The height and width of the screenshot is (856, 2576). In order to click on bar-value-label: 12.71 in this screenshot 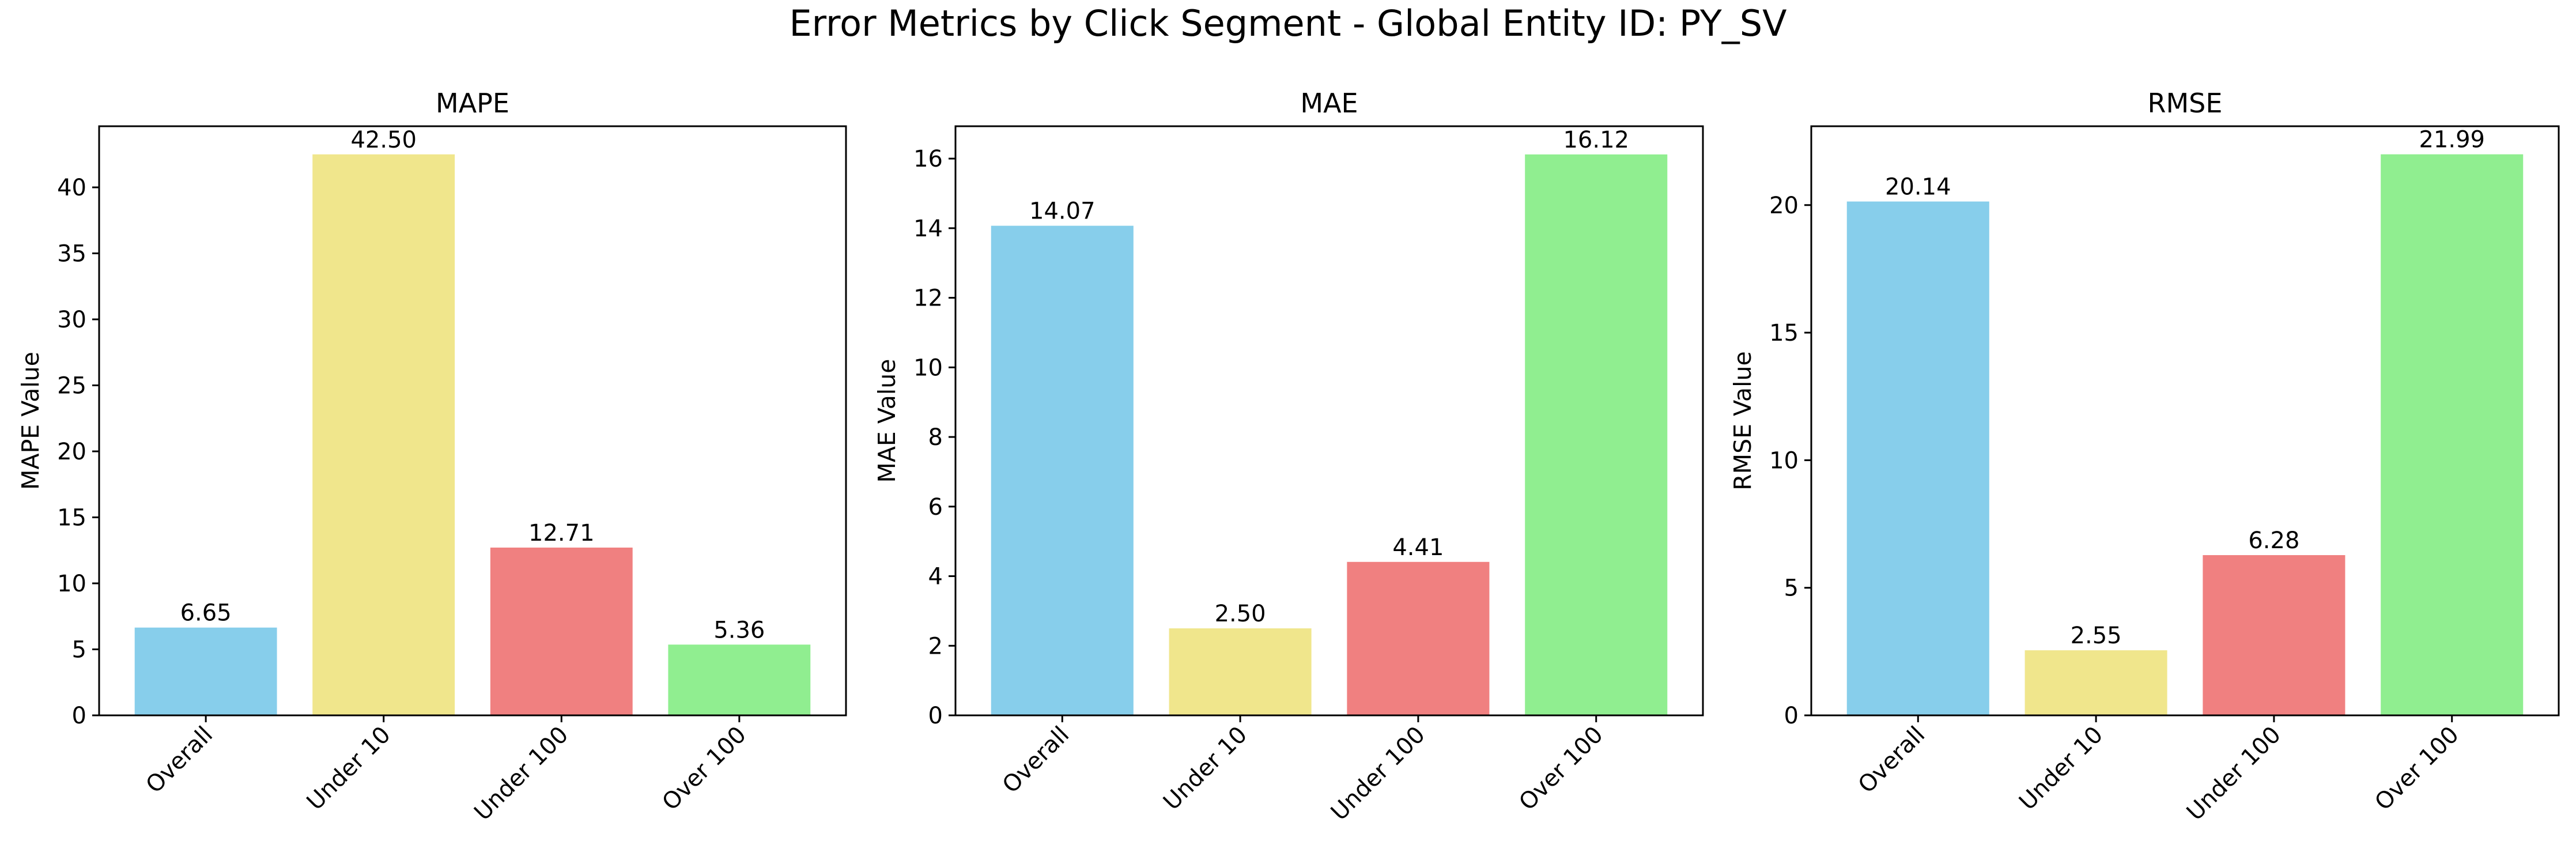, I will do `click(561, 533)`.